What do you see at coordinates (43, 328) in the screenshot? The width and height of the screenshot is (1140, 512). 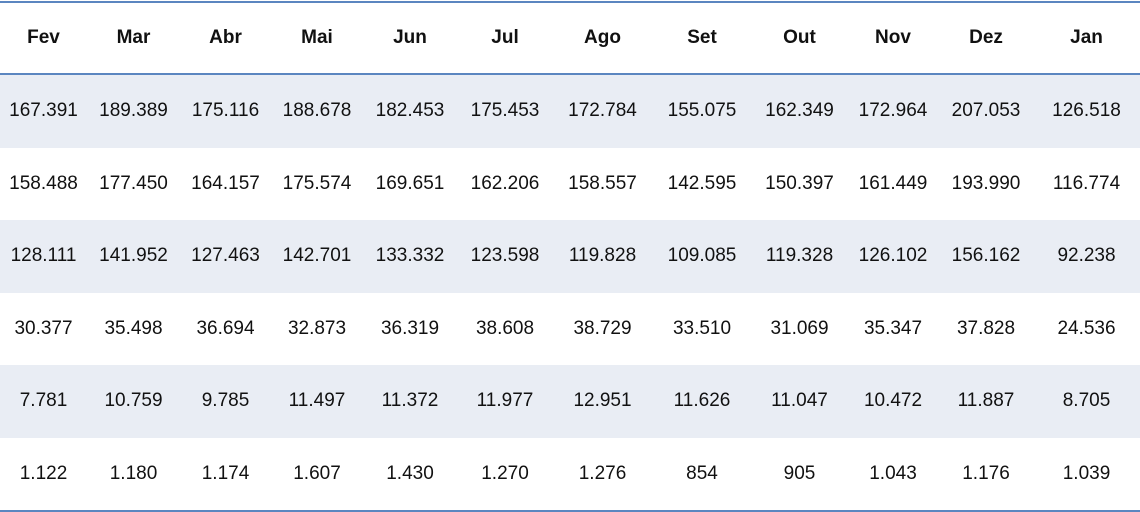 I see `table-cell: 30.377` at bounding box center [43, 328].